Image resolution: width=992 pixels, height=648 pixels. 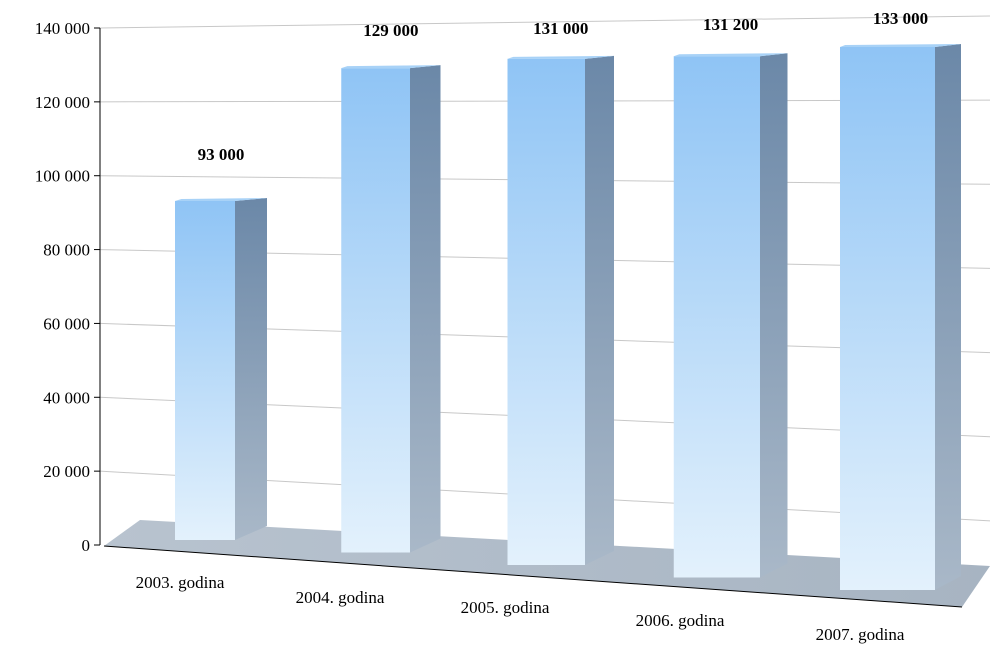 I want to click on x-tick-label: 2003. godina, so click(x=180, y=582).